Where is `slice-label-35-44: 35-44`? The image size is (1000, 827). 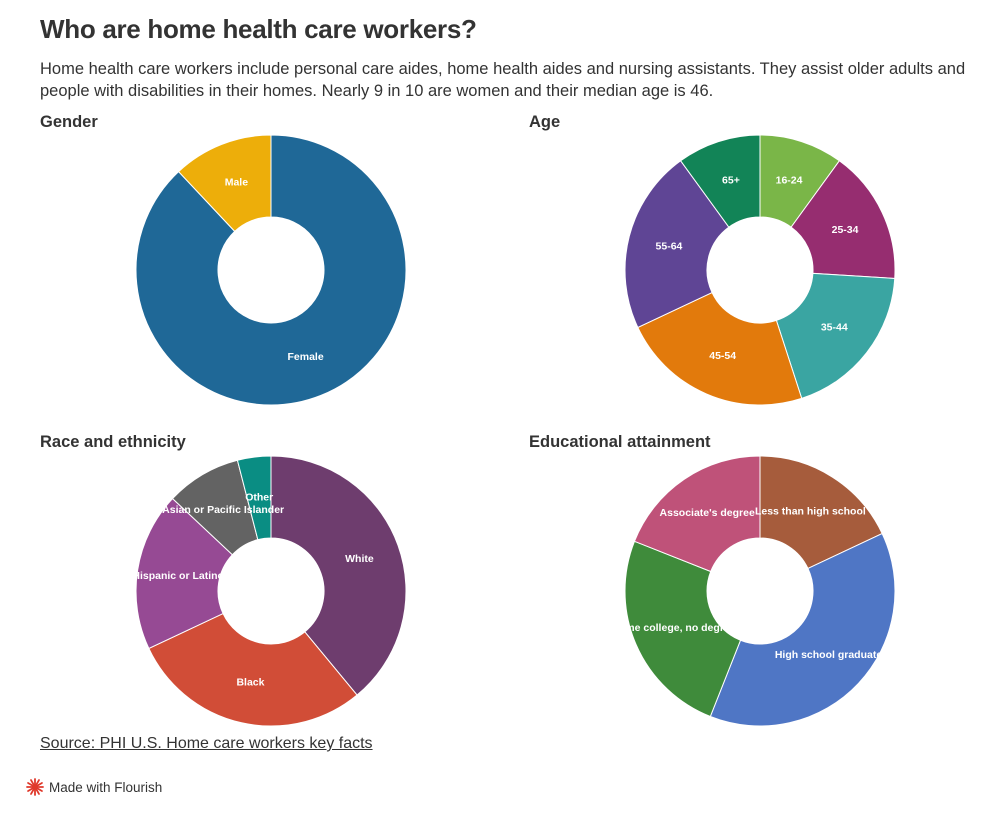 slice-label-35-44: 35-44 is located at coordinates (834, 327).